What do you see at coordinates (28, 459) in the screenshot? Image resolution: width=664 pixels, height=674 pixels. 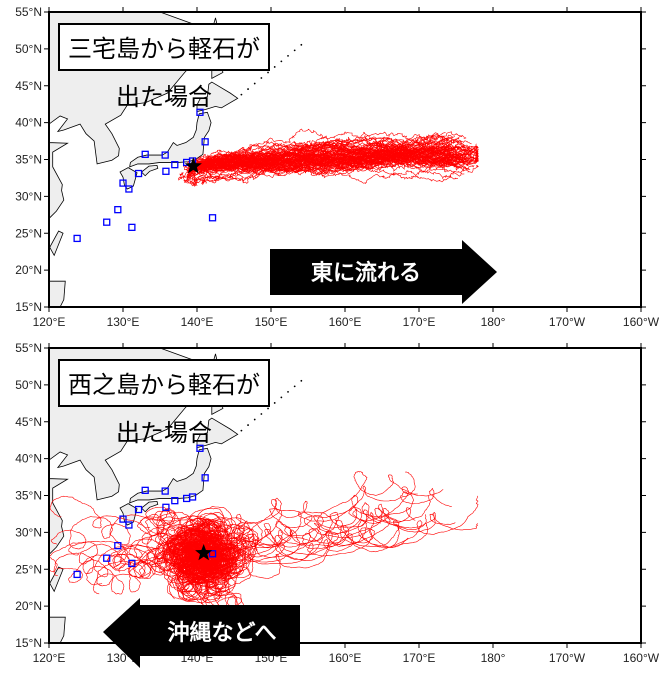 I see `lat-tick-label: 40°N` at bounding box center [28, 459].